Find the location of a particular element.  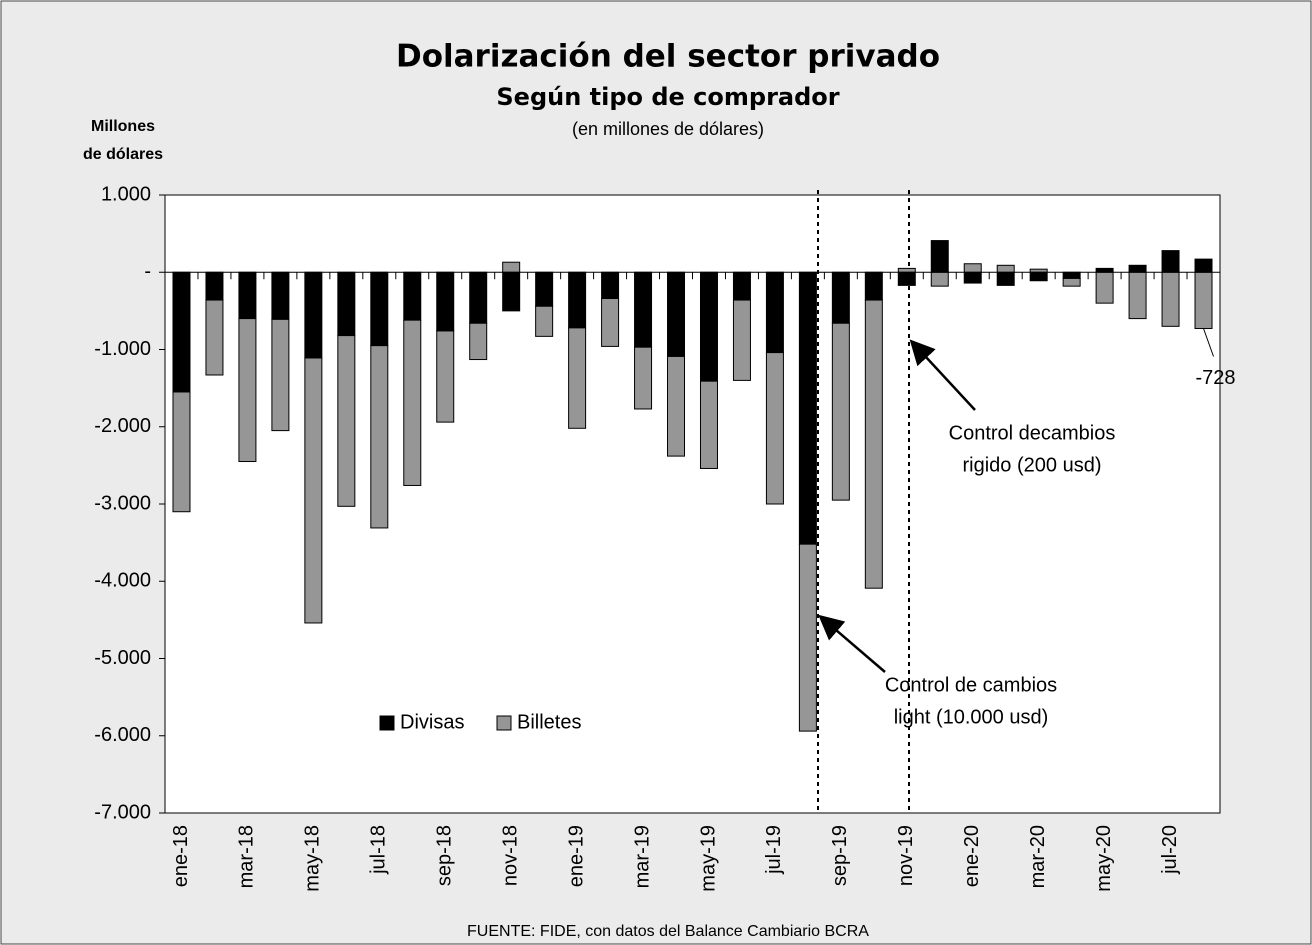

x-tick-label: ene-20 is located at coordinates (972, 856).